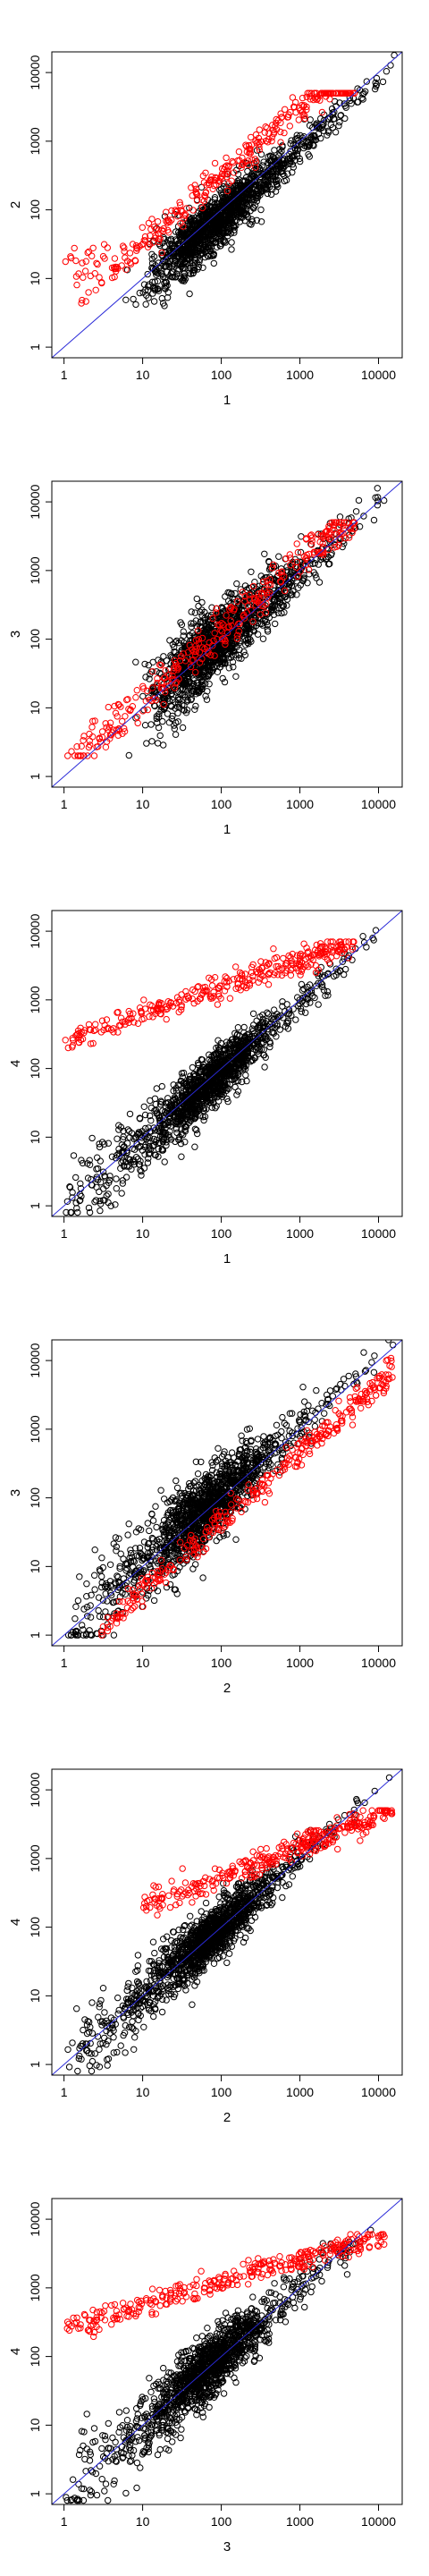 The width and height of the screenshot is (429, 2576). What do you see at coordinates (227, 400) in the screenshot?
I see `x-axis-label: 1` at bounding box center [227, 400].